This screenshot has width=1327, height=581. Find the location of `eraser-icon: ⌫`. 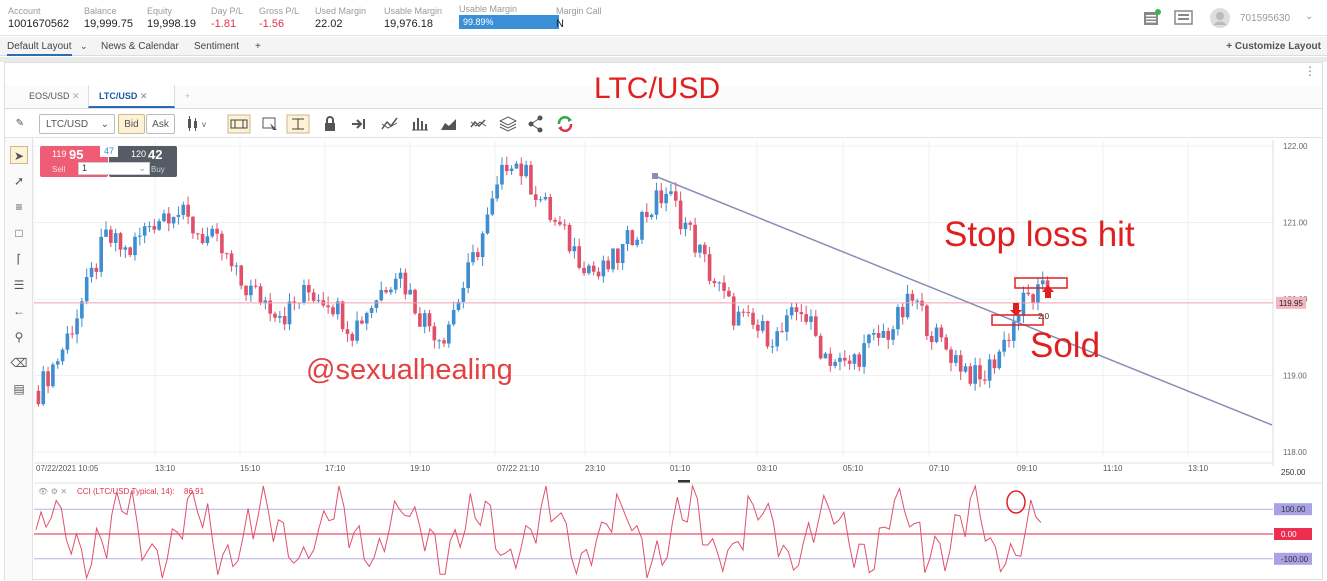

eraser-icon: ⌫ is located at coordinates (19, 363).